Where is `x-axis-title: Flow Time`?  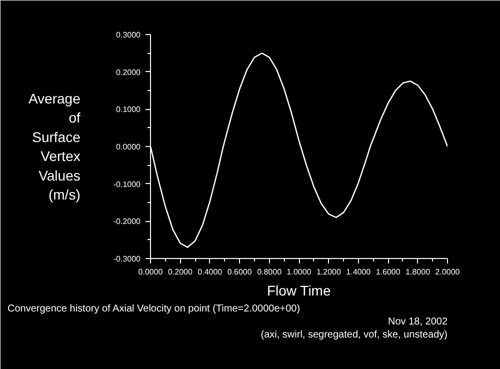 x-axis-title: Flow Time is located at coordinates (298, 290).